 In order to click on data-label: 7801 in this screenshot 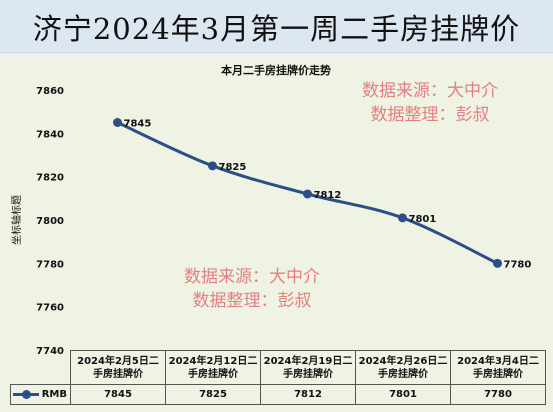, I will do `click(423, 219)`.